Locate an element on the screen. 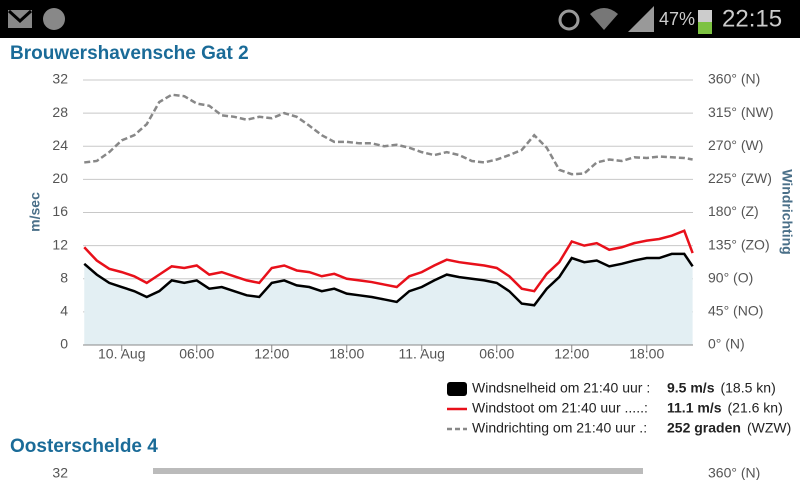  legend-value: 9.5 m/s is located at coordinates (691, 388).